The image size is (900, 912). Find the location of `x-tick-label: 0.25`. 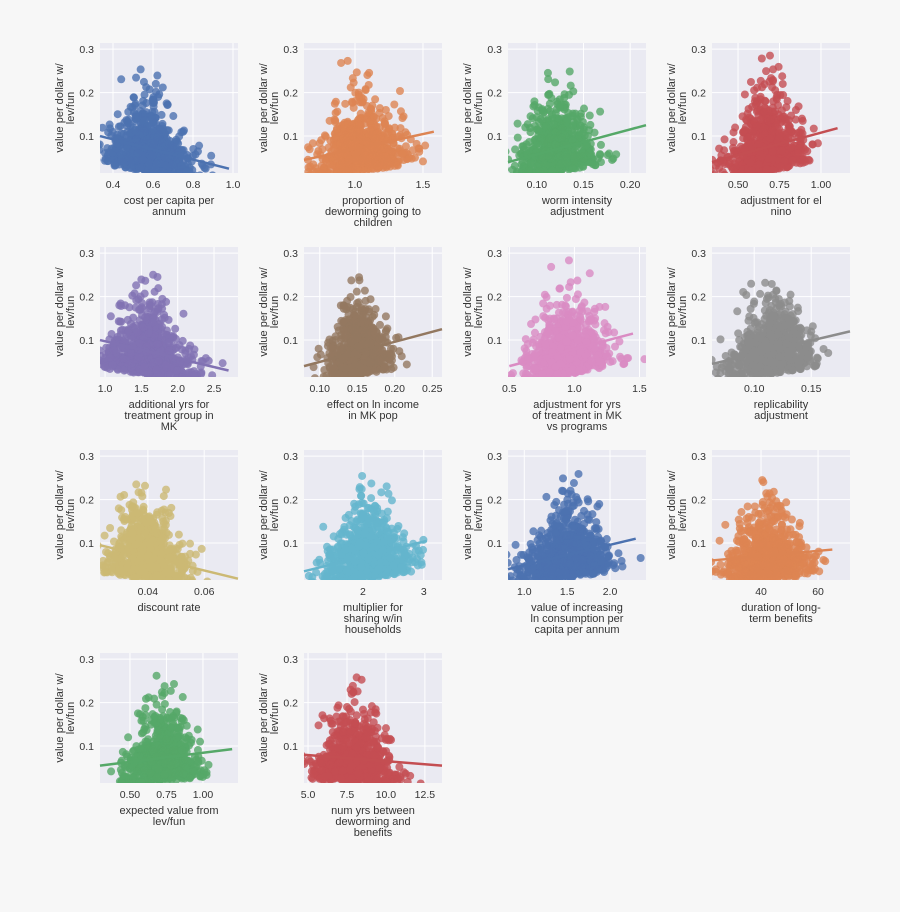

x-tick-label: 0.25 is located at coordinates (432, 389).